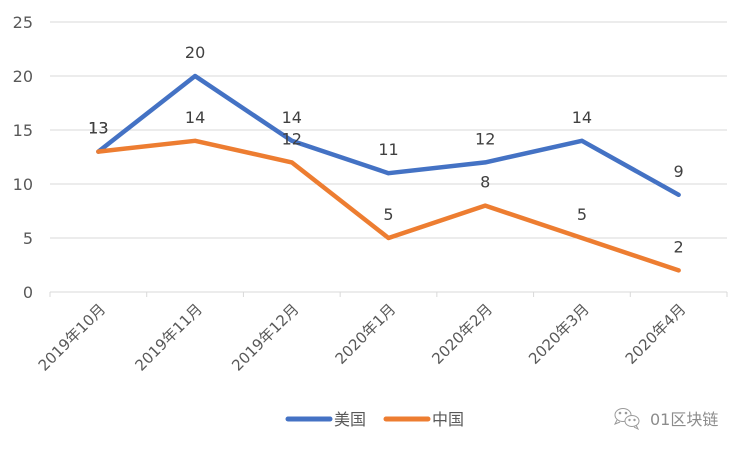 The image size is (750, 450). Describe the element at coordinates (423, 419) in the screenshot. I see `legend-item-china: 中国` at that location.